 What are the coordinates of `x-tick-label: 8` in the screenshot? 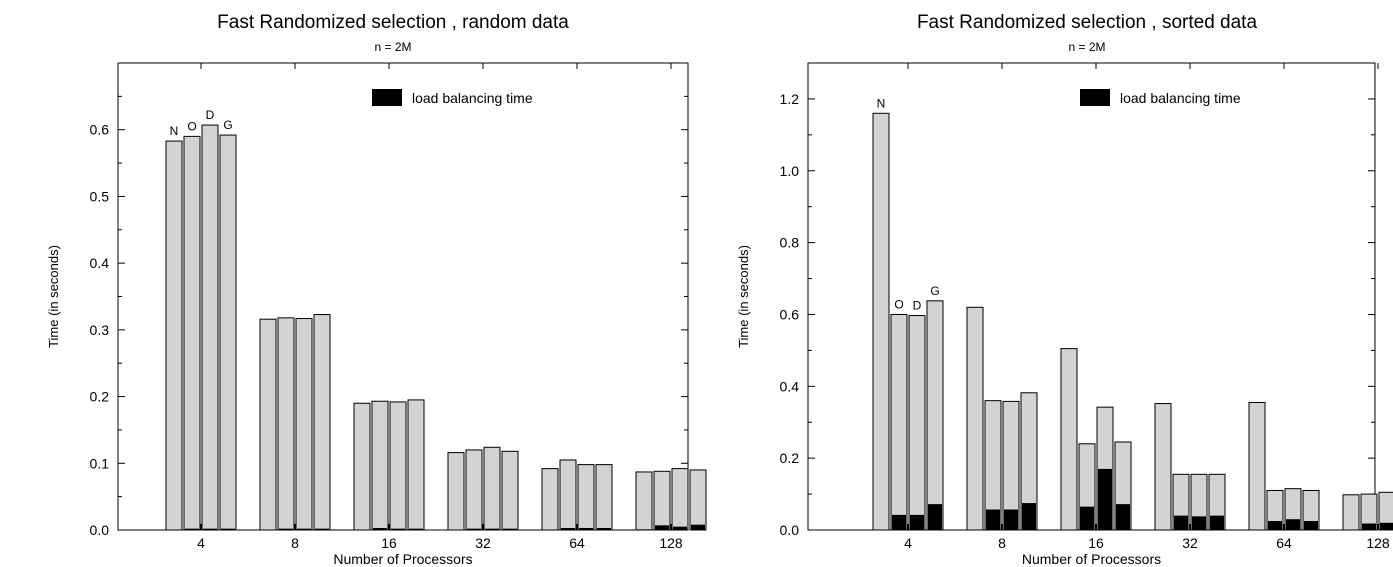 It's located at (295, 543).